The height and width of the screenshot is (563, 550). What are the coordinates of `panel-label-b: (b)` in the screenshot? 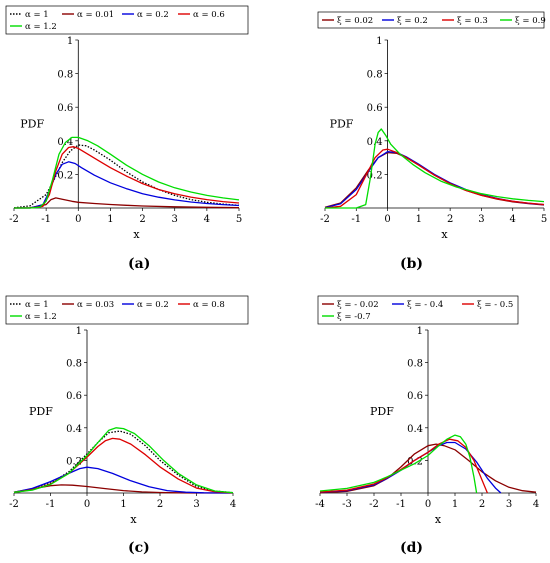 It's located at (412, 264).